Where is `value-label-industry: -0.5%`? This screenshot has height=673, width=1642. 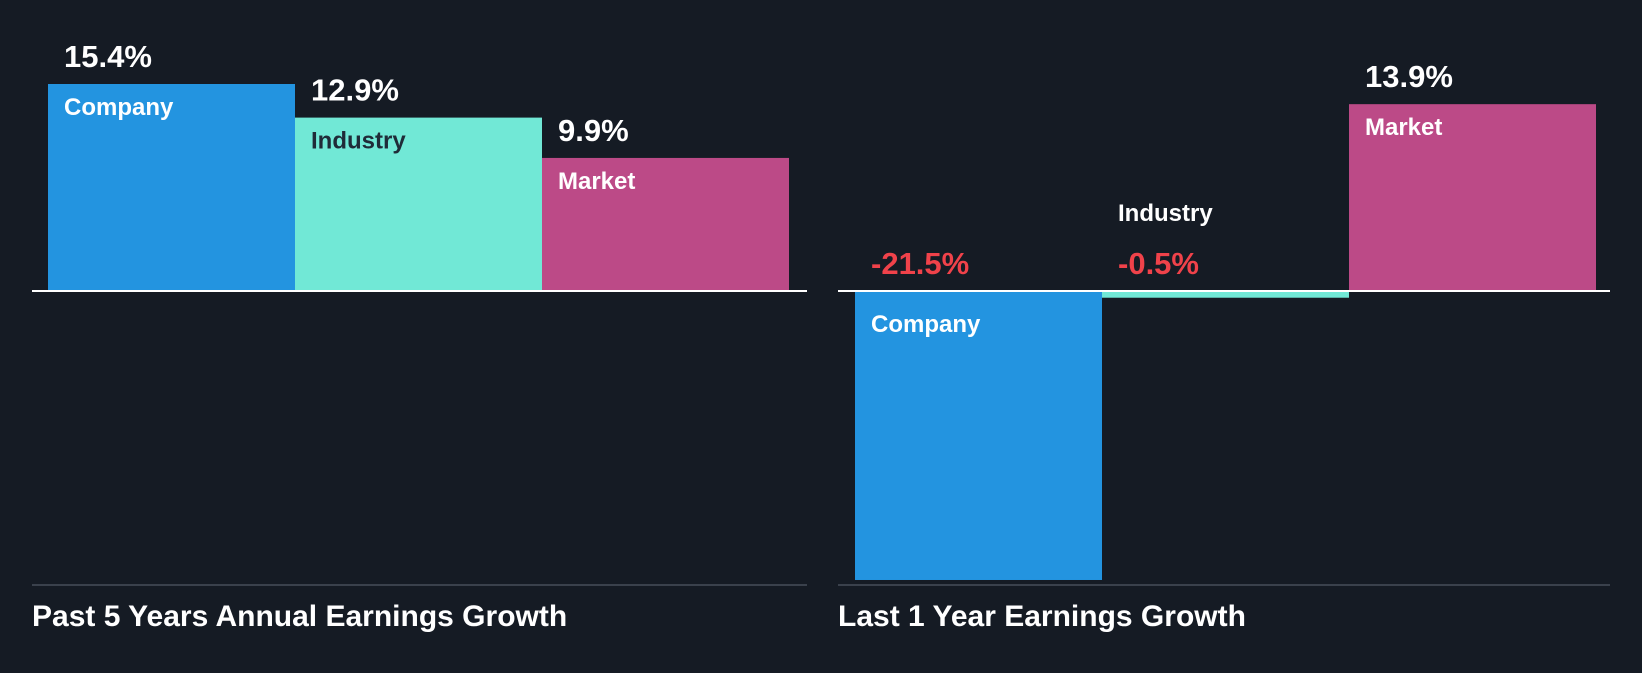
value-label-industry: -0.5% is located at coordinates (1158, 263).